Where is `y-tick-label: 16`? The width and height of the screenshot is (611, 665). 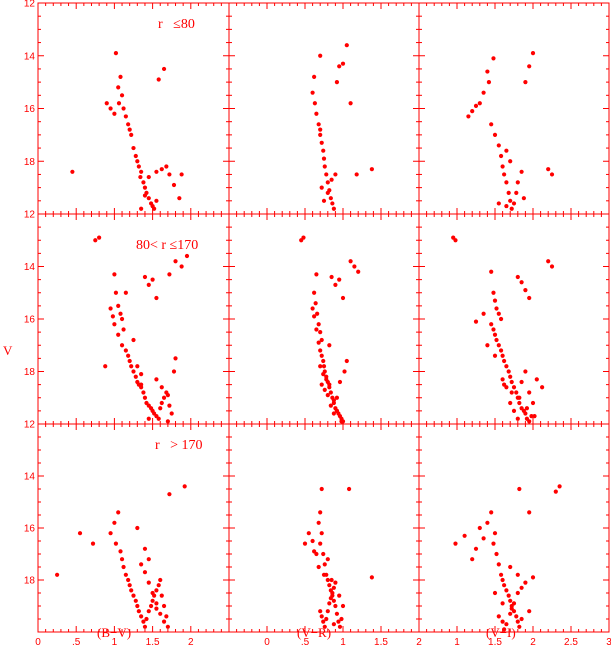 y-tick-label: 16 is located at coordinates (30, 320).